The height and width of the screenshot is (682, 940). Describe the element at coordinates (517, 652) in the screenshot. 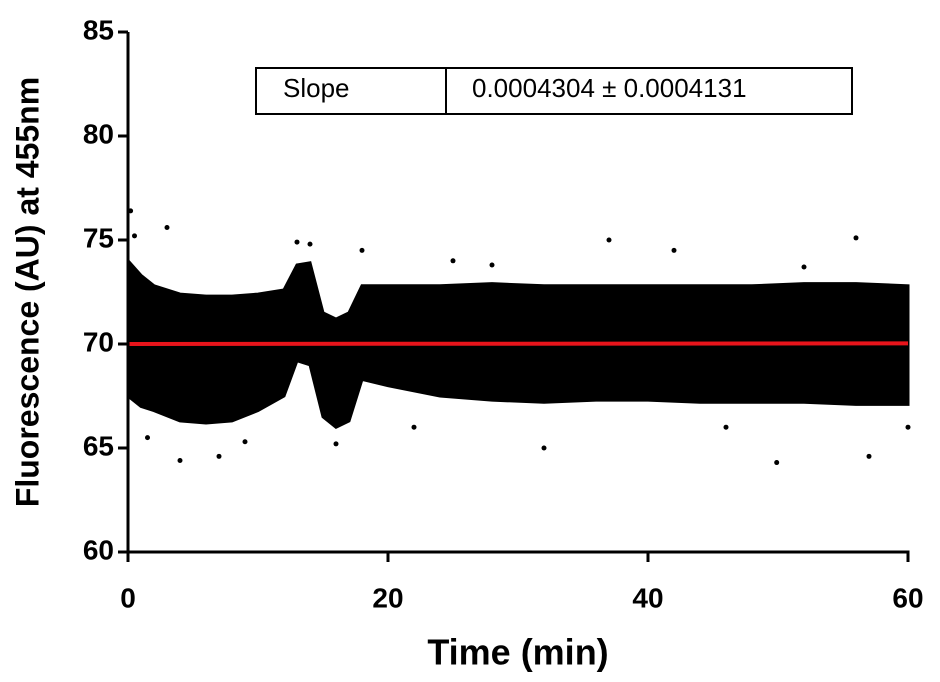

I see `x-axis-label: Time (min)` at that location.